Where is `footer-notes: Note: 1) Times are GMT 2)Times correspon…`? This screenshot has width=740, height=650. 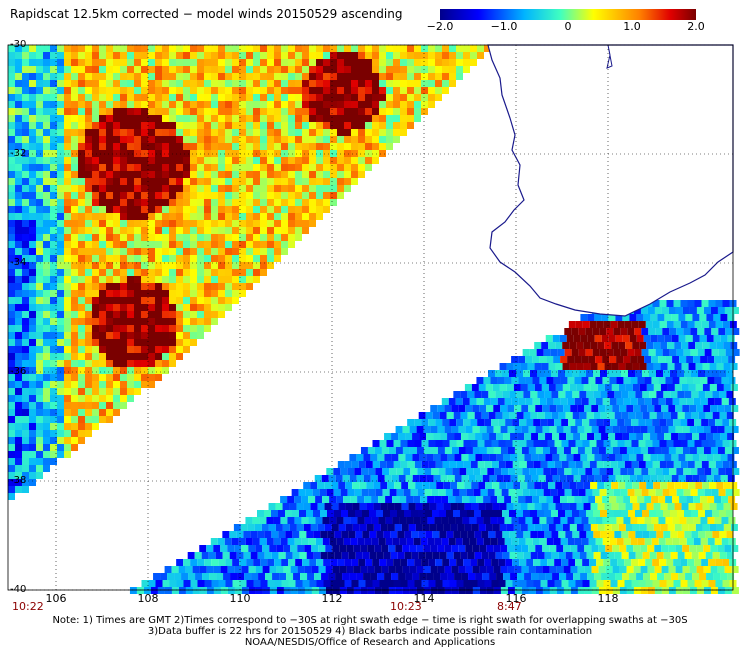
footer-notes: Note: 1) Times are GMT 2)Times correspon… is located at coordinates (370, 631).